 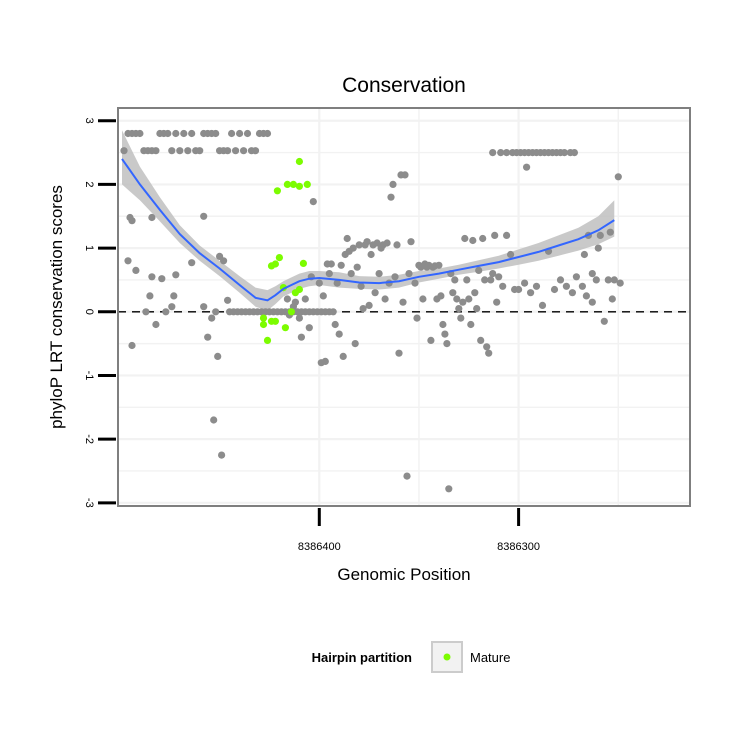 I want to click on legend: Hairpin partition Mature, so click(x=411, y=657).